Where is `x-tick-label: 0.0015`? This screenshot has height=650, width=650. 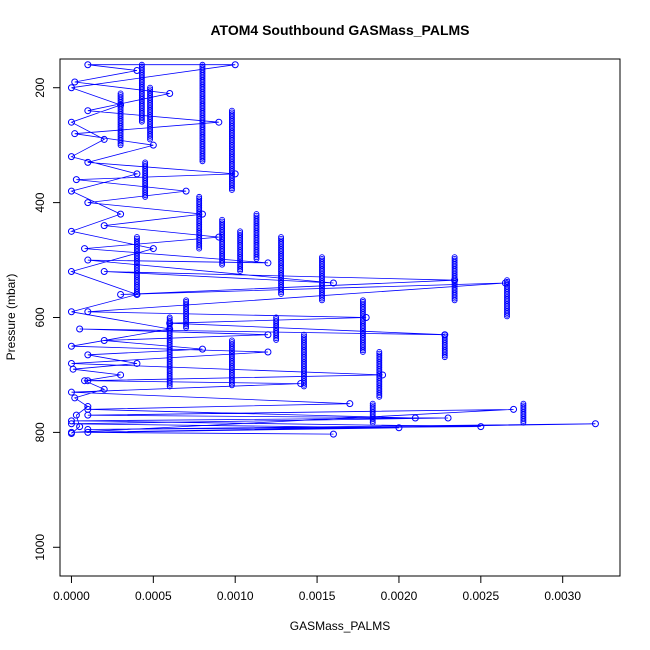 x-tick-label: 0.0015 is located at coordinates (317, 596).